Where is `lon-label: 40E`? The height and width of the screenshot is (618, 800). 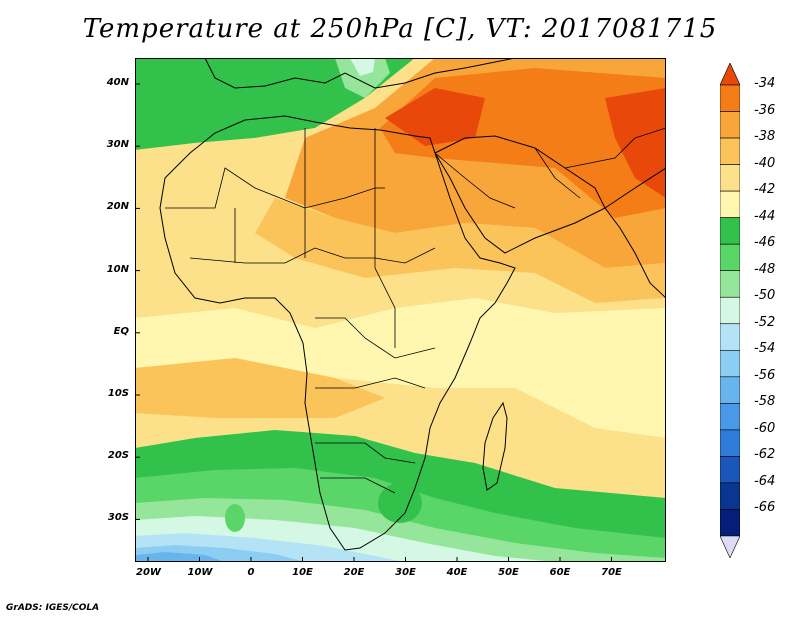 lon-label: 40E is located at coordinates (457, 572).